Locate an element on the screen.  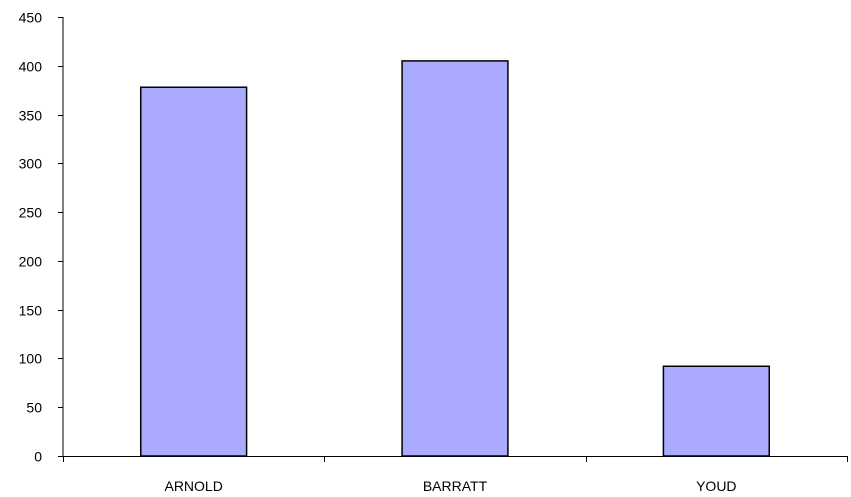
x-tick-label: YOUD is located at coordinates (716, 486).